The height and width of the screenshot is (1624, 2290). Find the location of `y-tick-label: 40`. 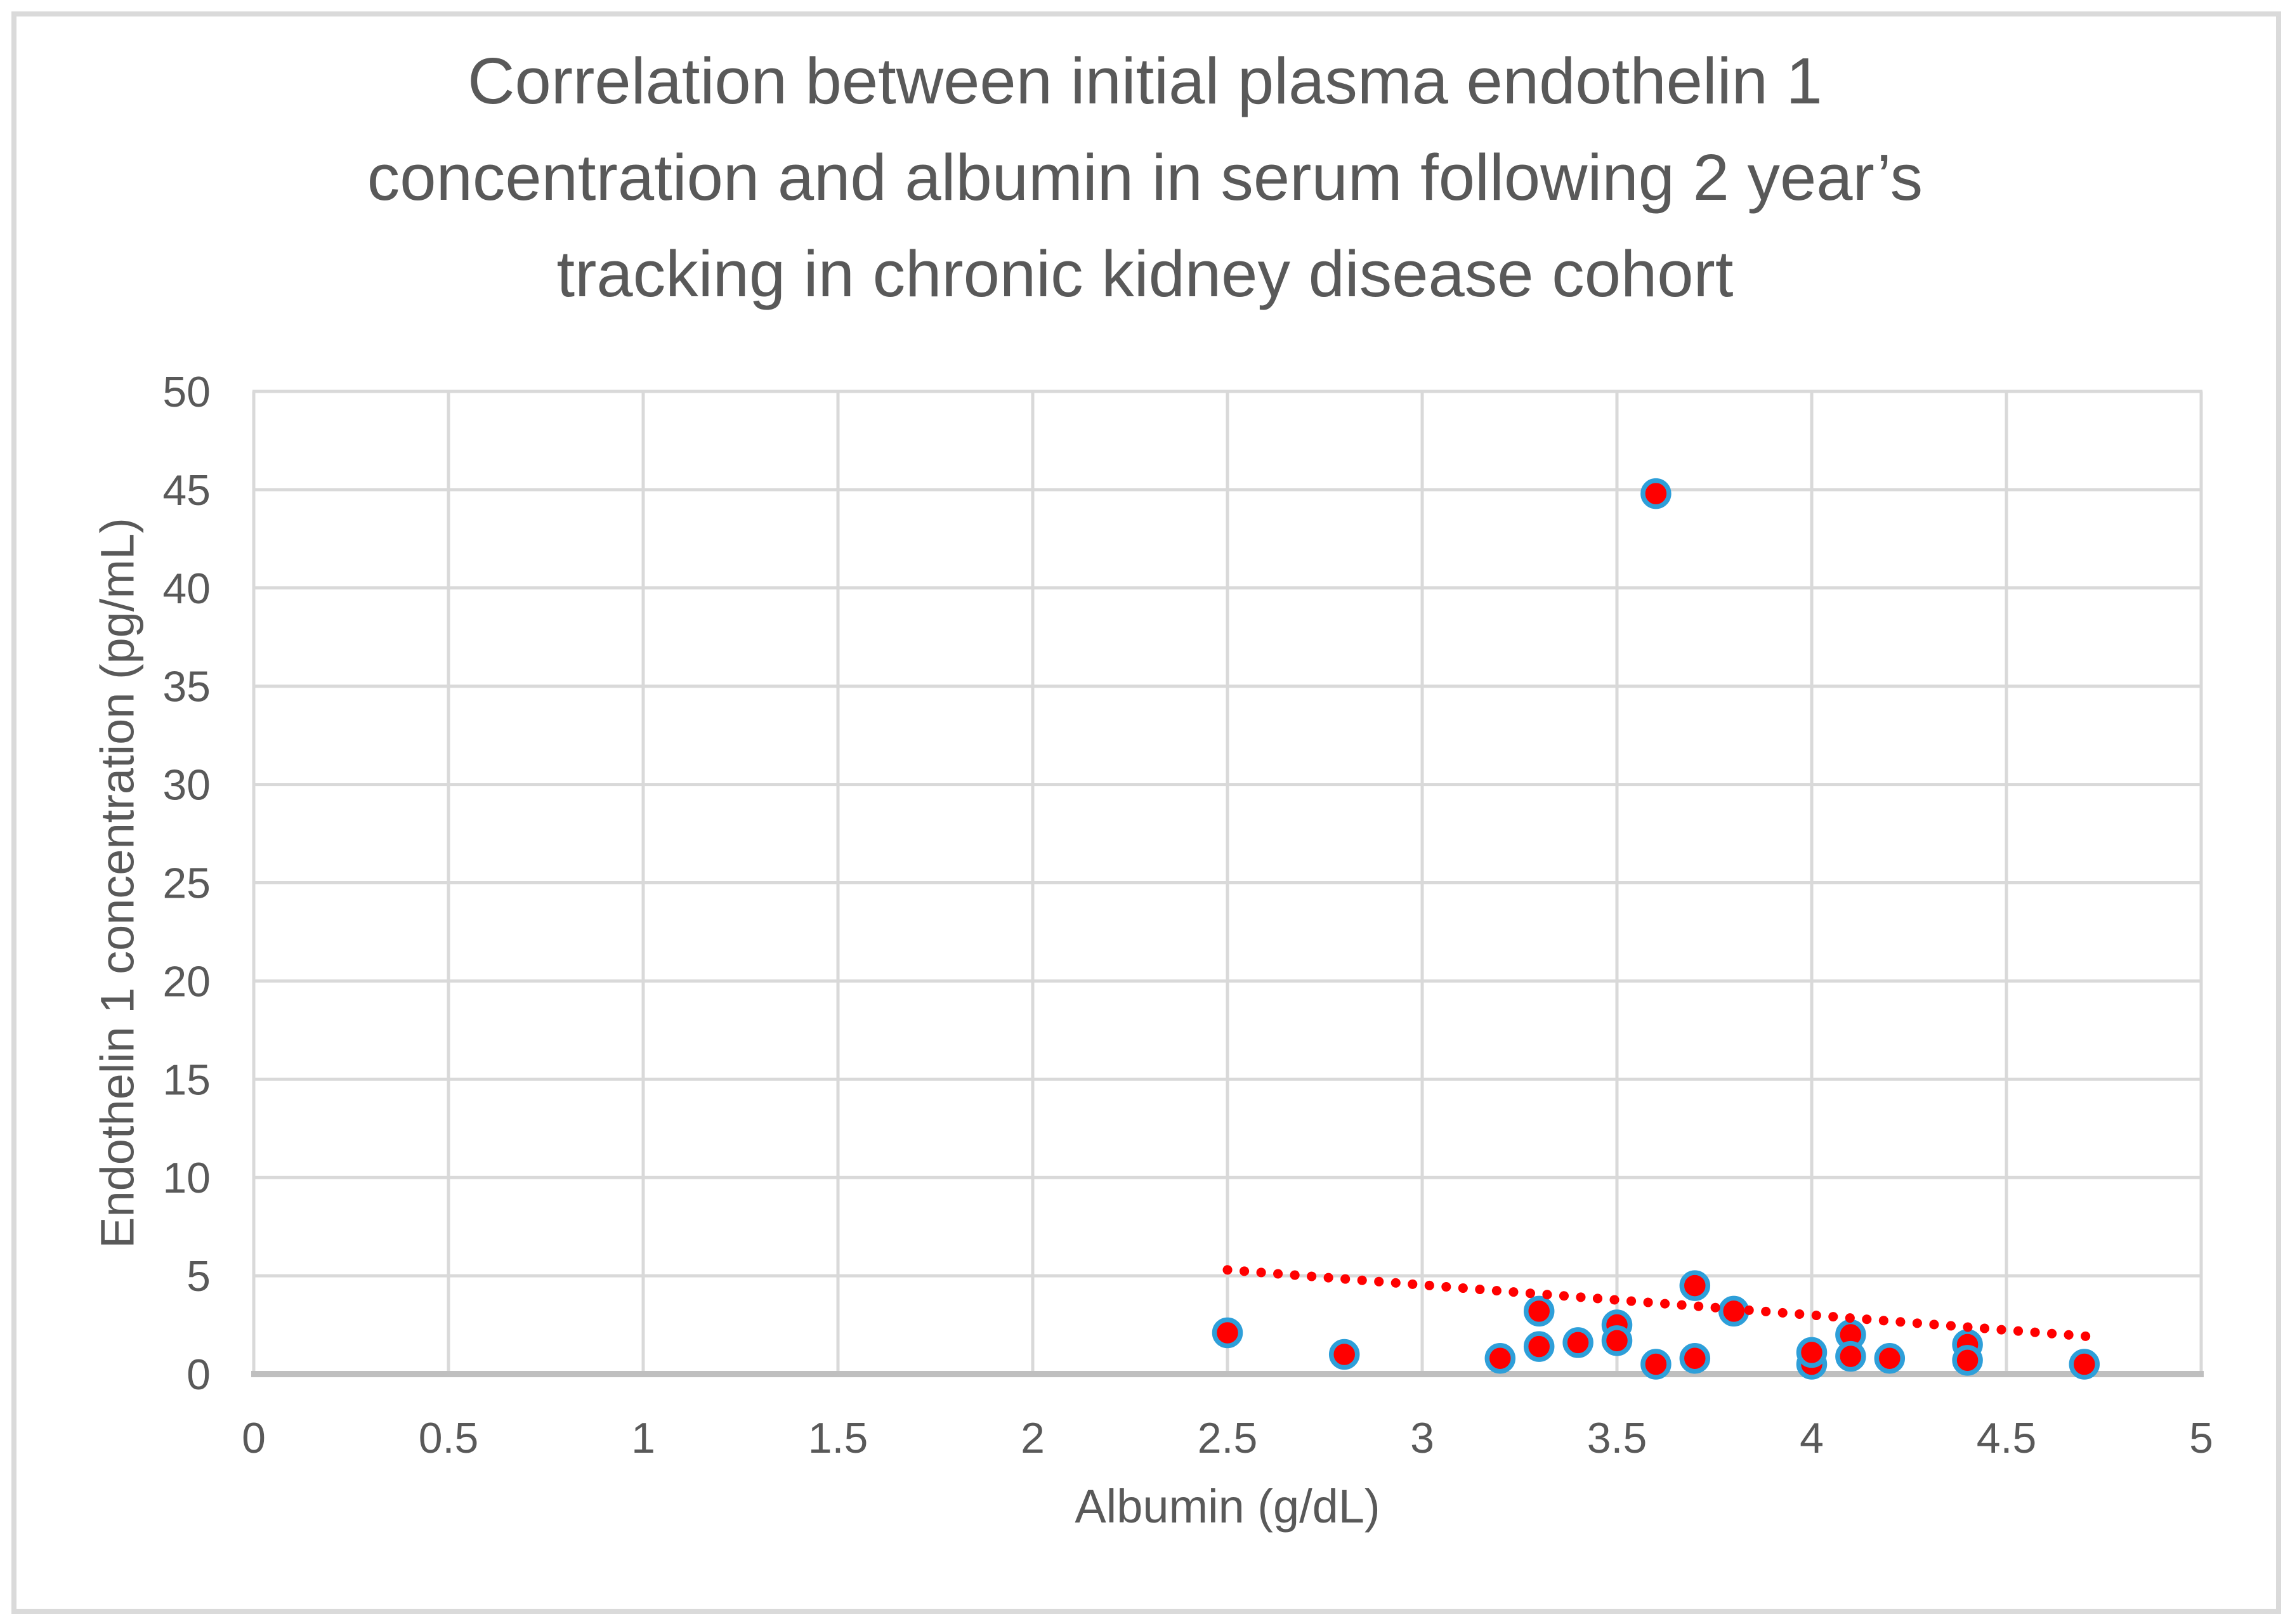

y-tick-label: 40 is located at coordinates (187, 589).